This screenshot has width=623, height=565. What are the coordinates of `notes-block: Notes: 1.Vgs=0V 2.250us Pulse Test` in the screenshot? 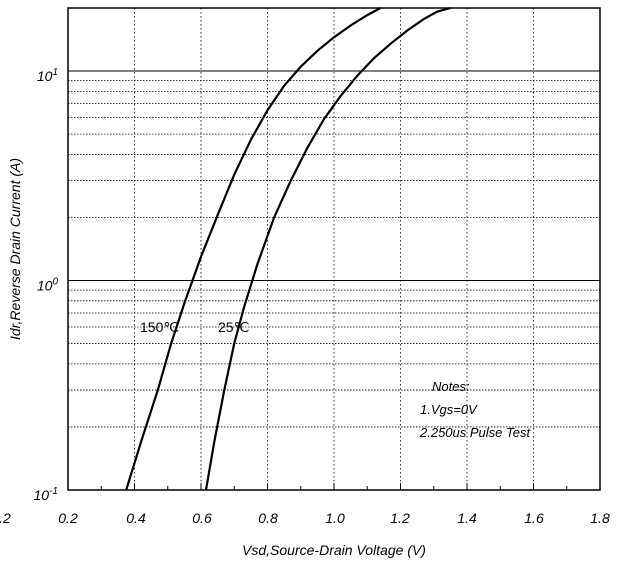 It's located at (475, 409).